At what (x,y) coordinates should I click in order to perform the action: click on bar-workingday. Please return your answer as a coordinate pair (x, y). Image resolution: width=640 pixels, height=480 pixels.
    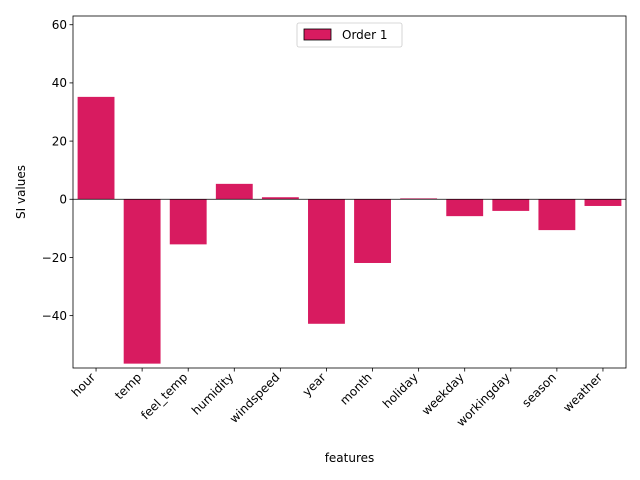
    Looking at the image, I should click on (511, 205).